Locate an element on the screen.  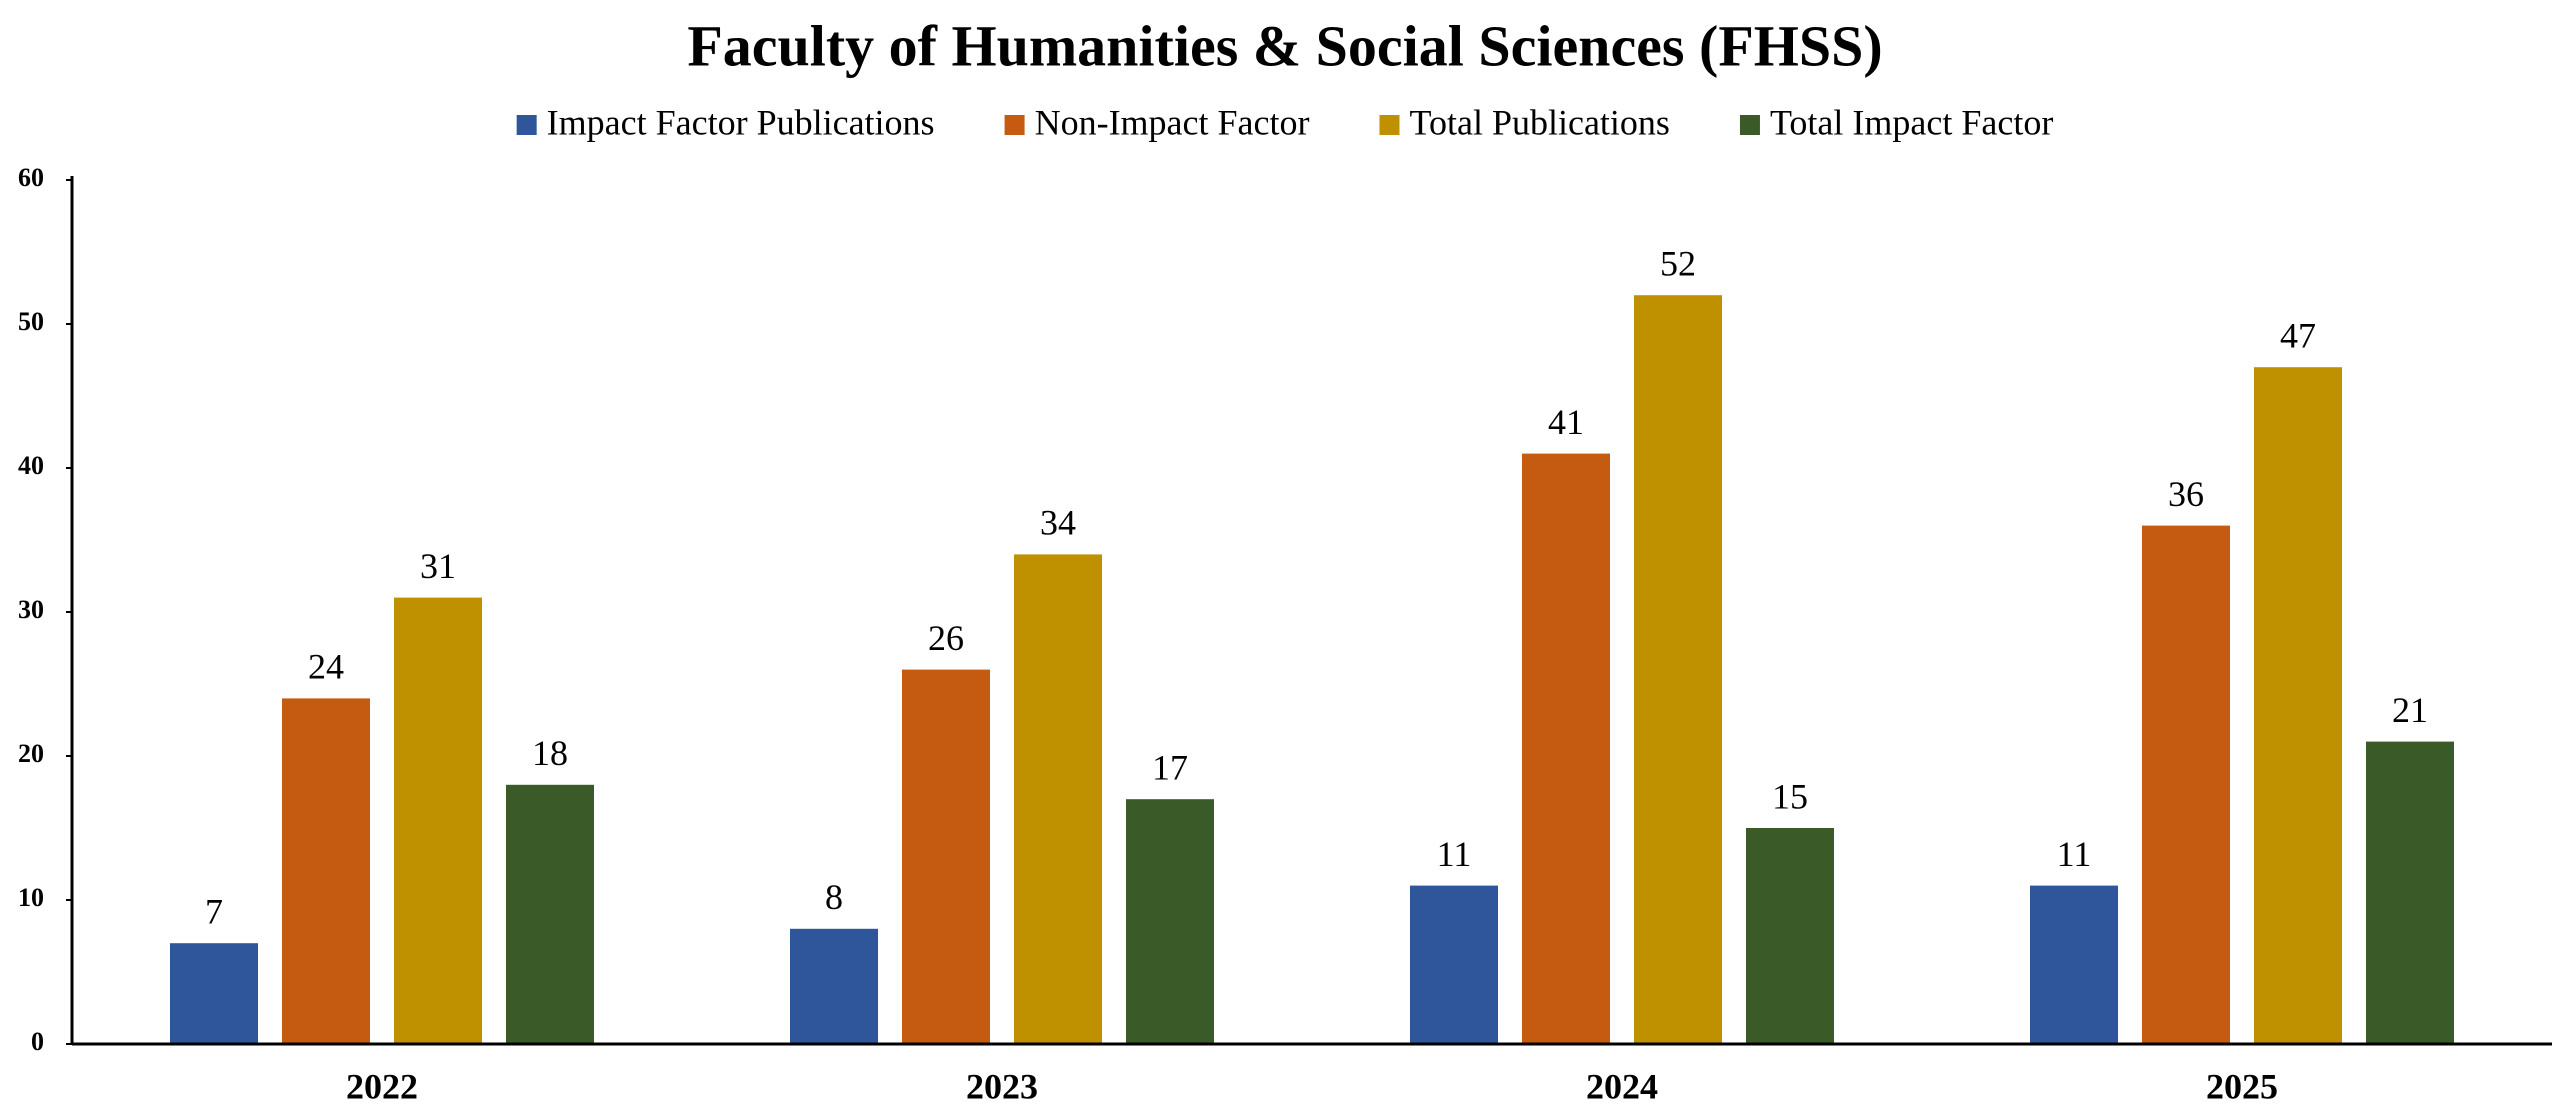
value-label: 24 is located at coordinates (326, 667).